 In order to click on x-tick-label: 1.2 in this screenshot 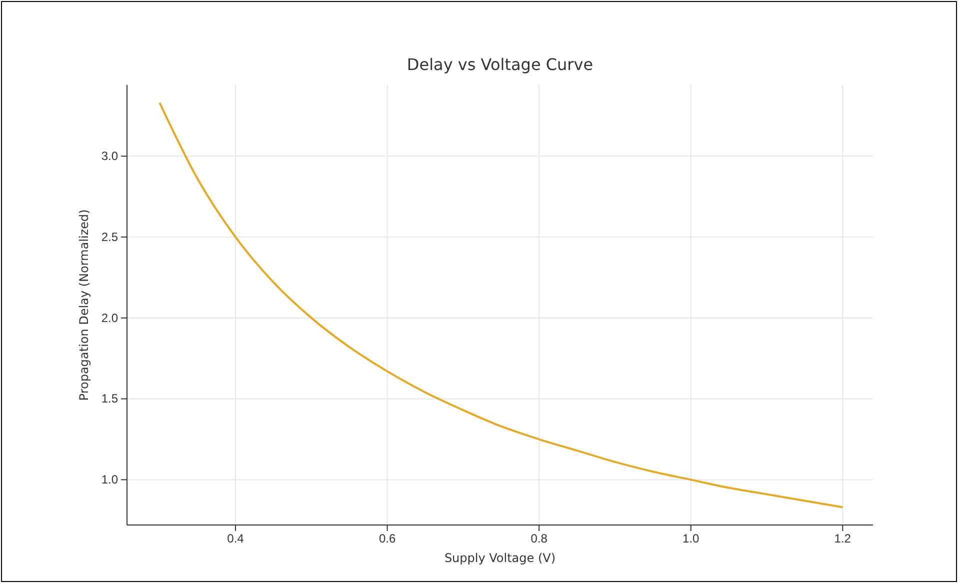, I will do `click(843, 539)`.